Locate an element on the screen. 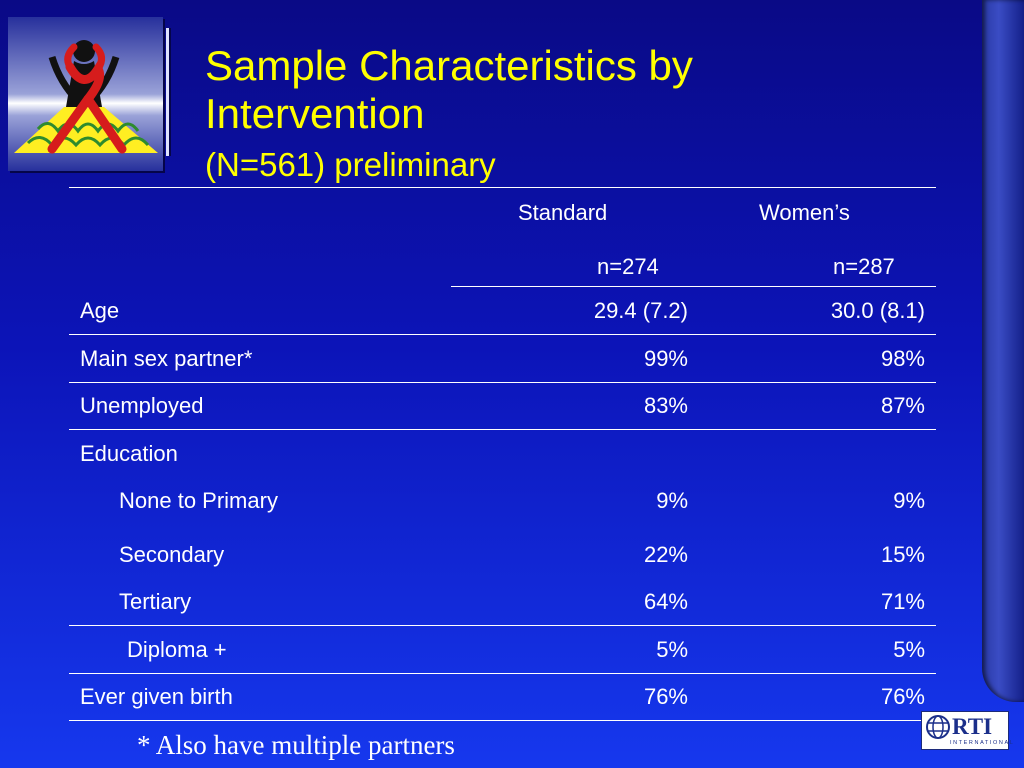 The height and width of the screenshot is (768, 1024). row-label: Tertiary is located at coordinates (155, 601).